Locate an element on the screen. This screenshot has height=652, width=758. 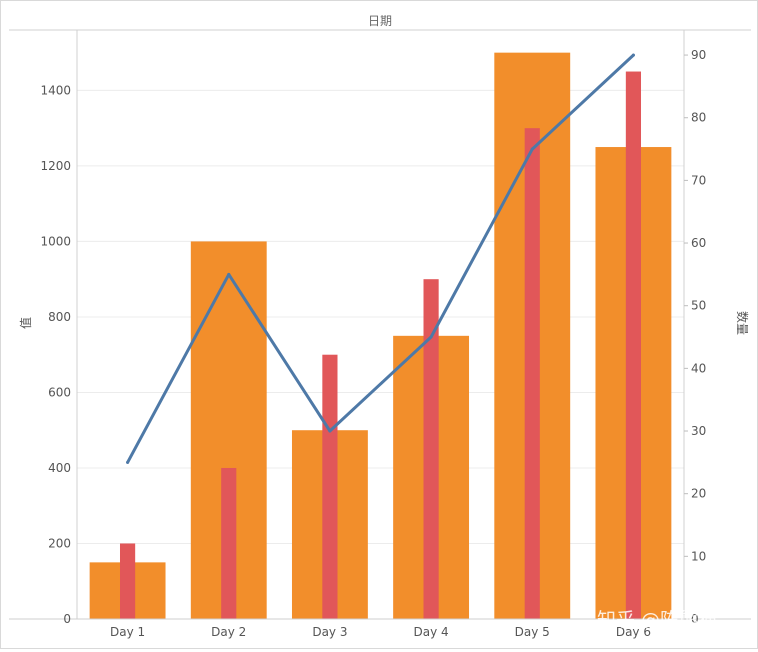
y-right-tick-label: 10 is located at coordinates (698, 556).